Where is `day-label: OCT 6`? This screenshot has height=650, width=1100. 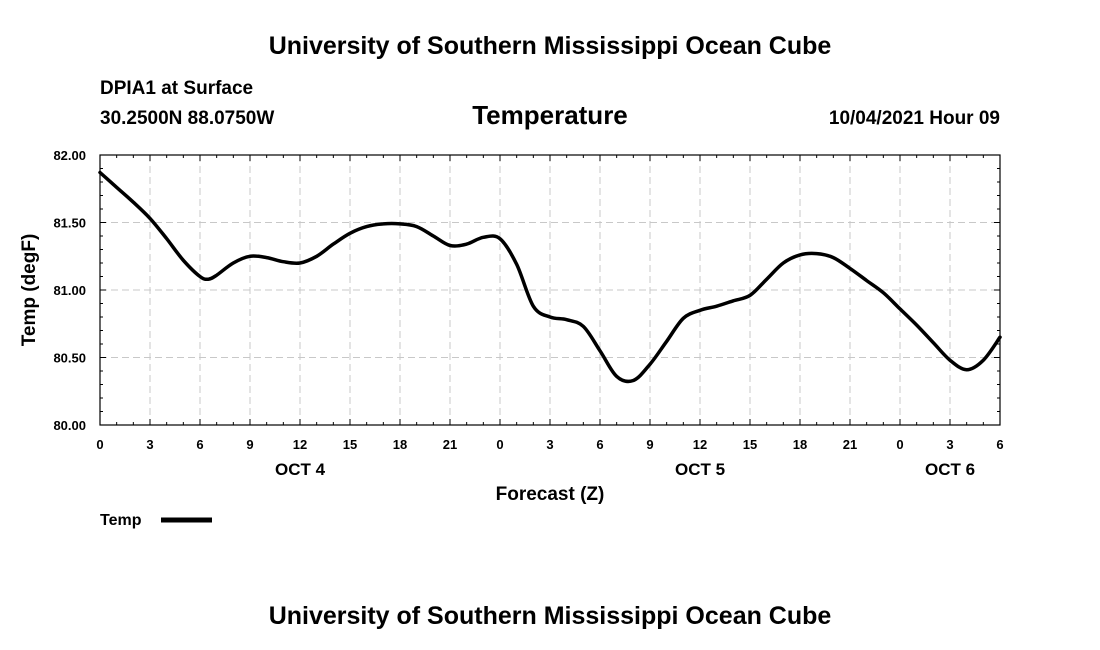 day-label: OCT 6 is located at coordinates (950, 469).